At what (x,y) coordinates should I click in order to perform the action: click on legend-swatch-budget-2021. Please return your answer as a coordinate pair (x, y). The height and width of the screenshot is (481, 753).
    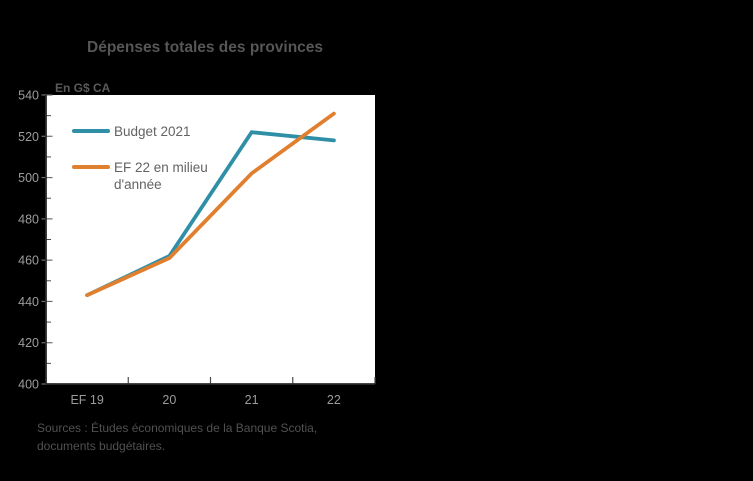
    Looking at the image, I should click on (91, 131).